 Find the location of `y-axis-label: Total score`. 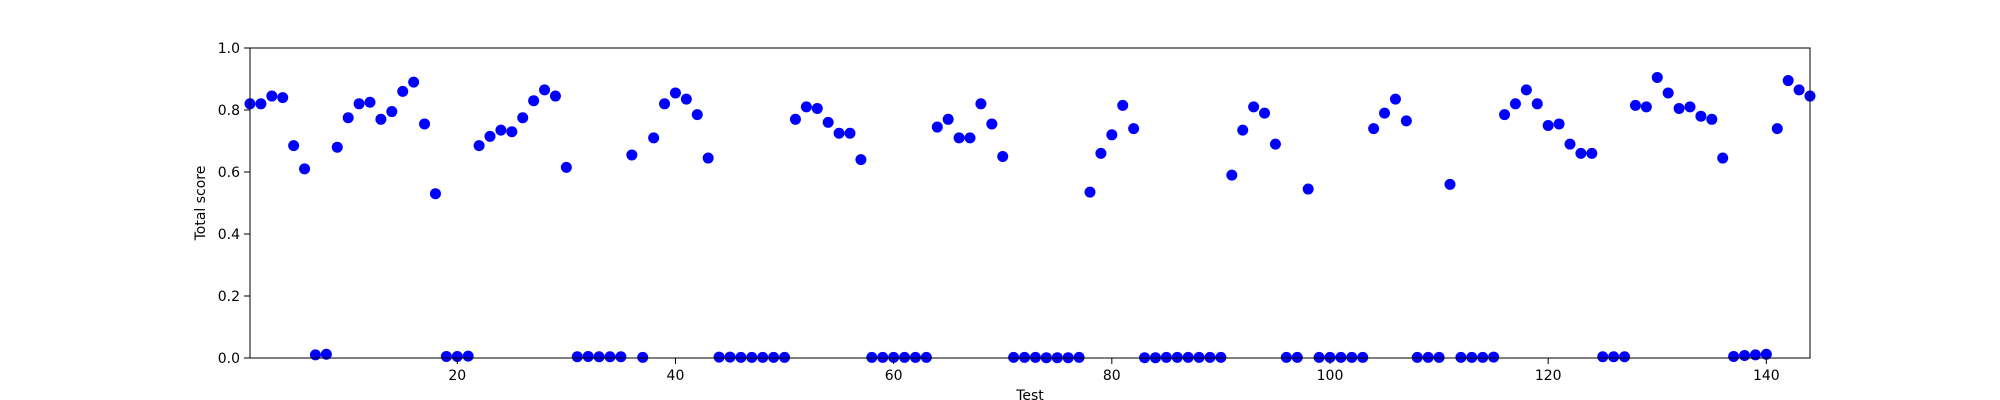

y-axis-label: Total score is located at coordinates (201, 204).